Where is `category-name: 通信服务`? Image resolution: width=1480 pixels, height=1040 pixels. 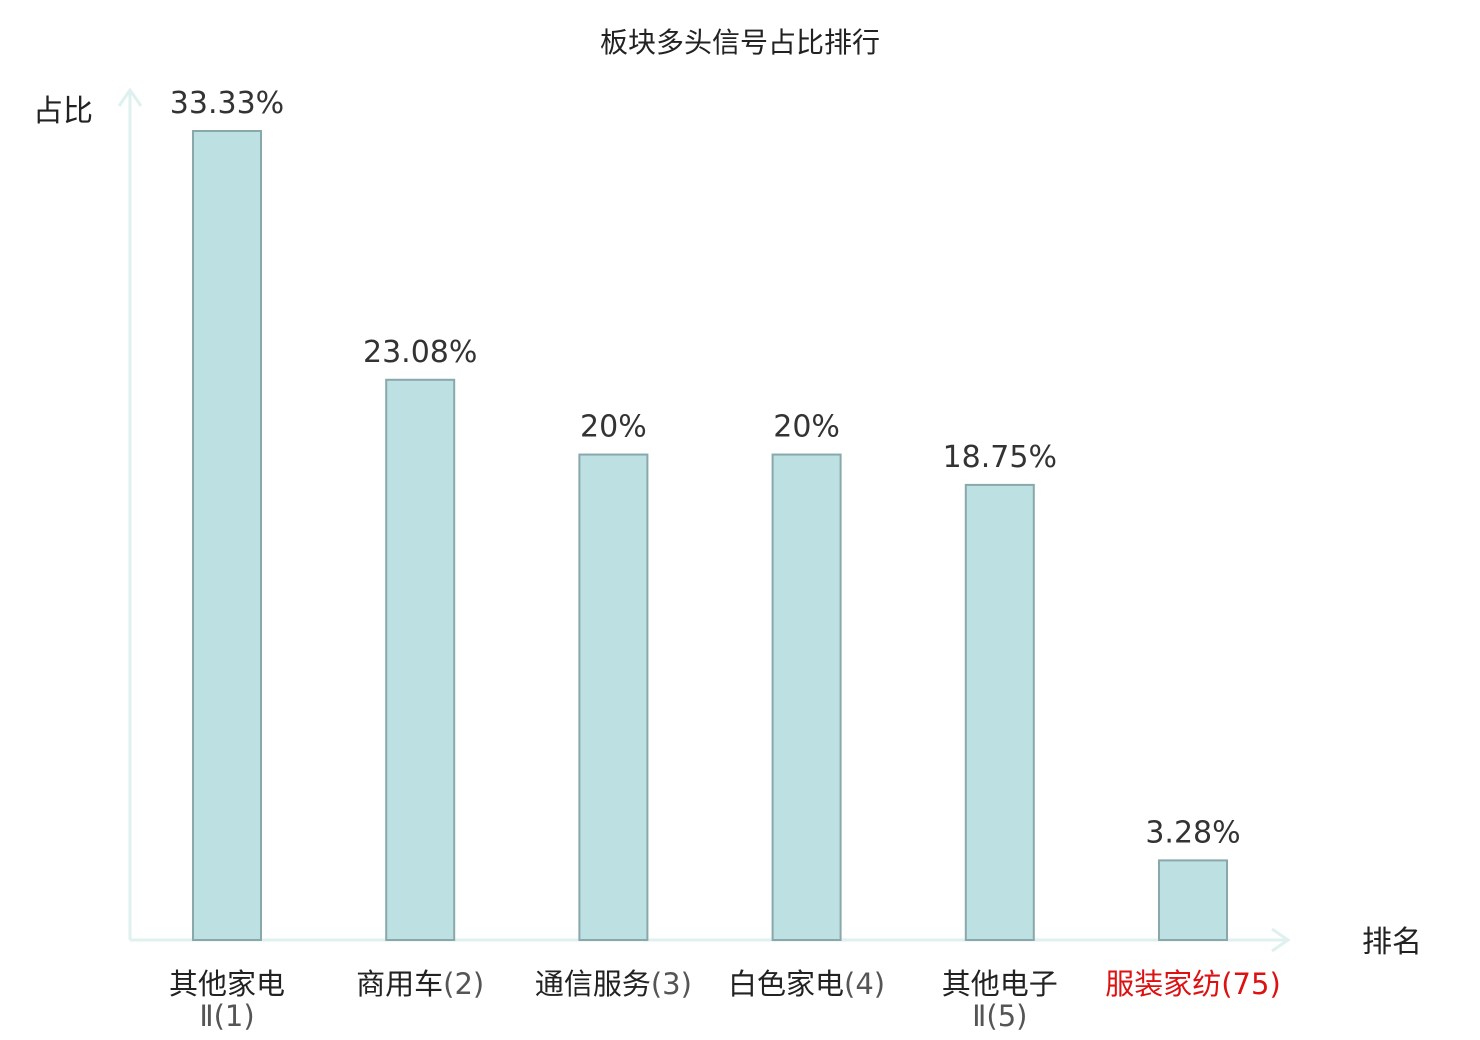
category-name: 通信服务 is located at coordinates (593, 984).